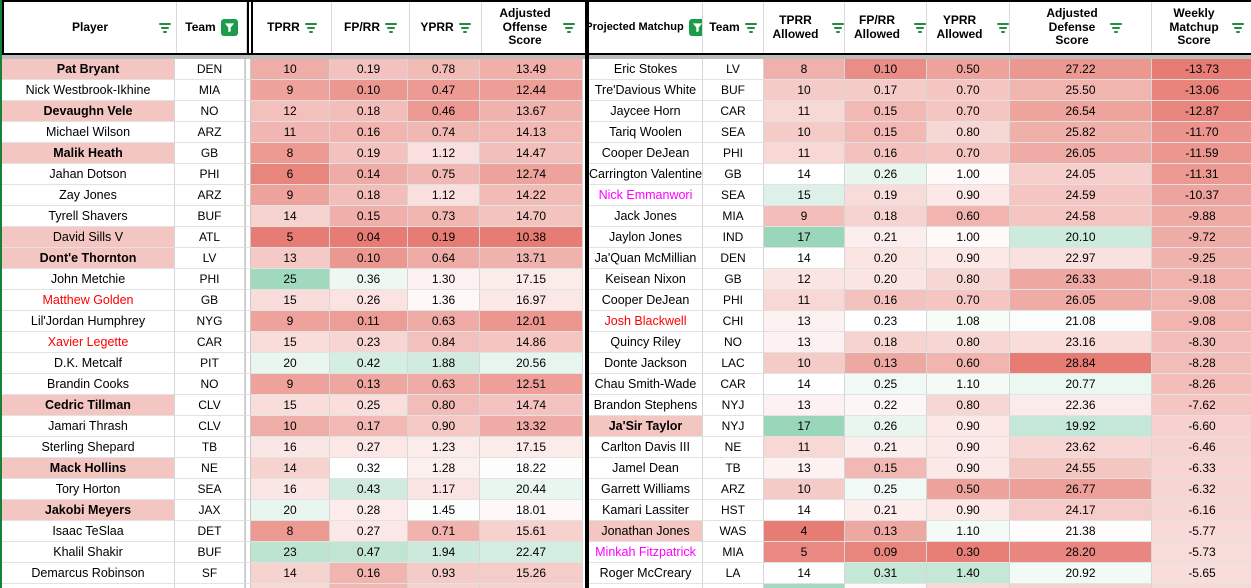  What do you see at coordinates (1081, 69) in the screenshot?
I see `stat-cell: 27.22` at bounding box center [1081, 69].